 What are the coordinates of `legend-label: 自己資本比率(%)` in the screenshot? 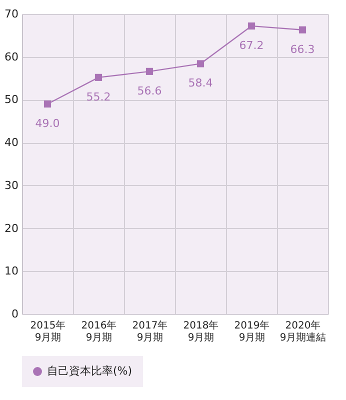 It's located at (89, 371).